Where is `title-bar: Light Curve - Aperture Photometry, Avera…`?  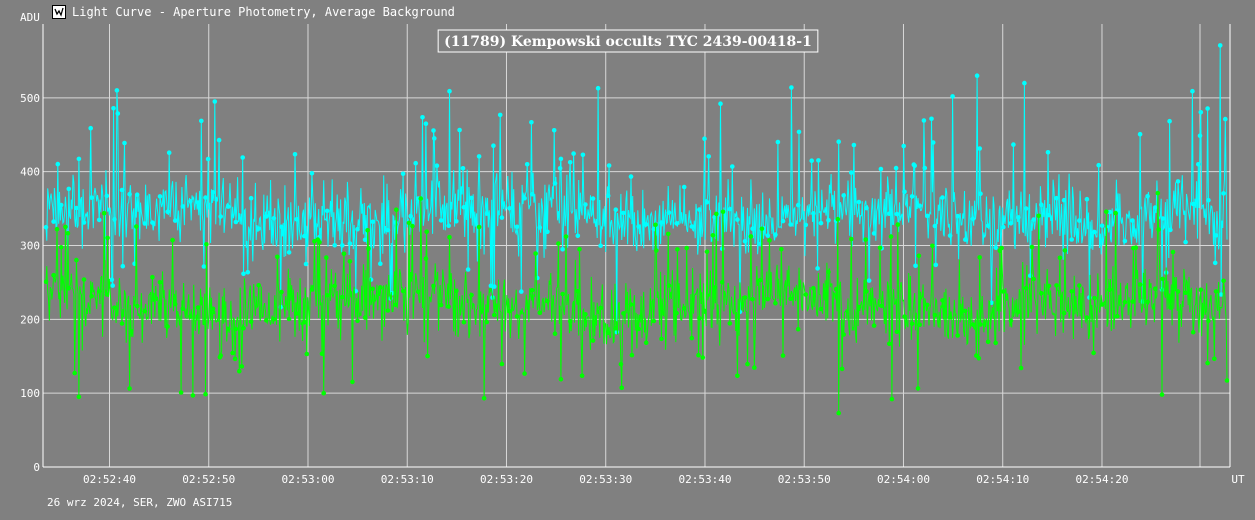
title-bar: Light Curve - Aperture Photometry, Avera… is located at coordinates (253, 12).